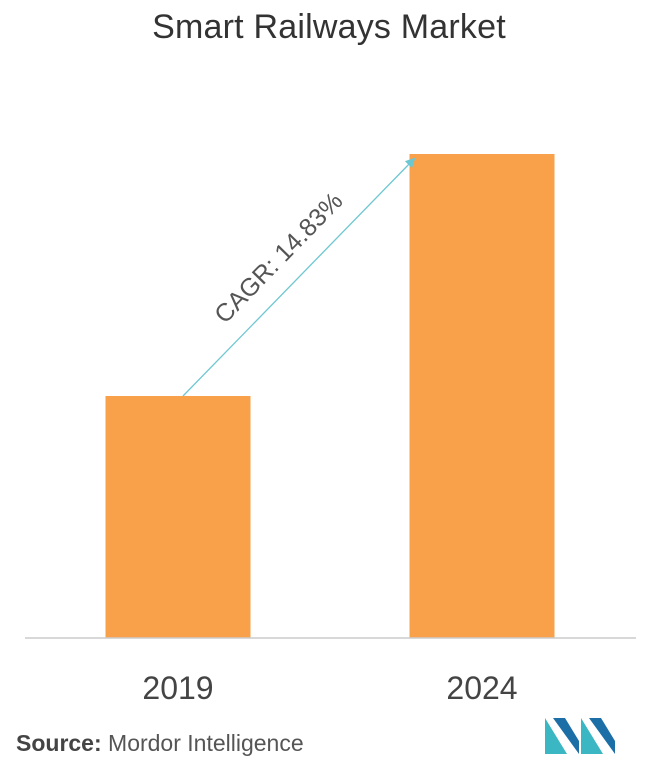 The image size is (658, 781). I want to click on chart-title: Smart Railways Market, so click(329, 27).